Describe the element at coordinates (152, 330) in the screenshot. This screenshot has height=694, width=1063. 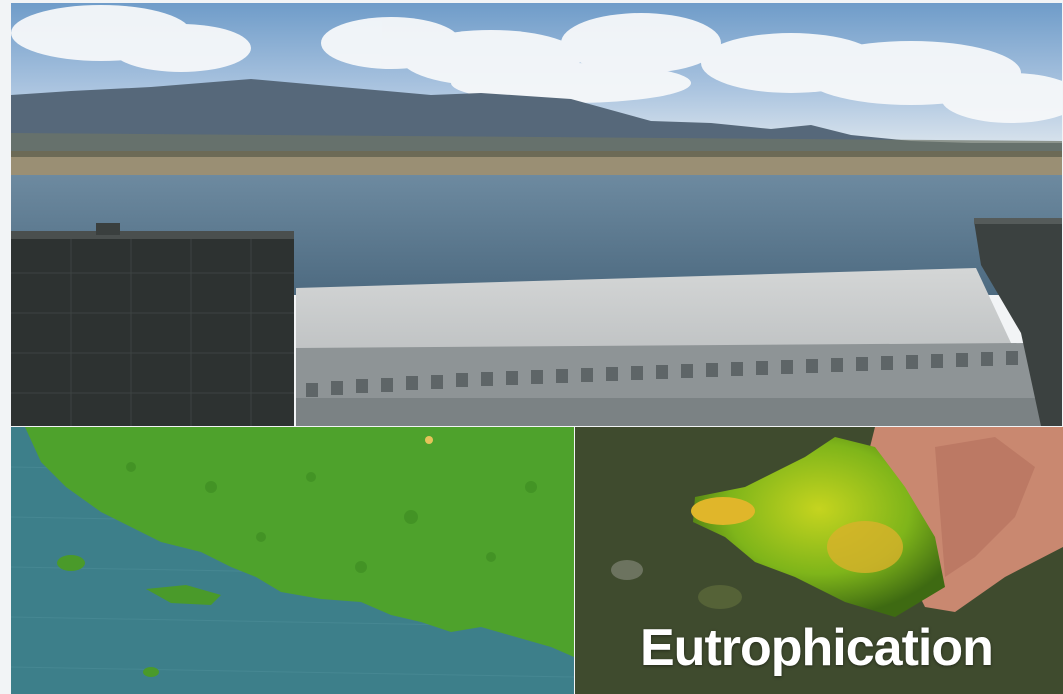
I see `left-tower` at that location.